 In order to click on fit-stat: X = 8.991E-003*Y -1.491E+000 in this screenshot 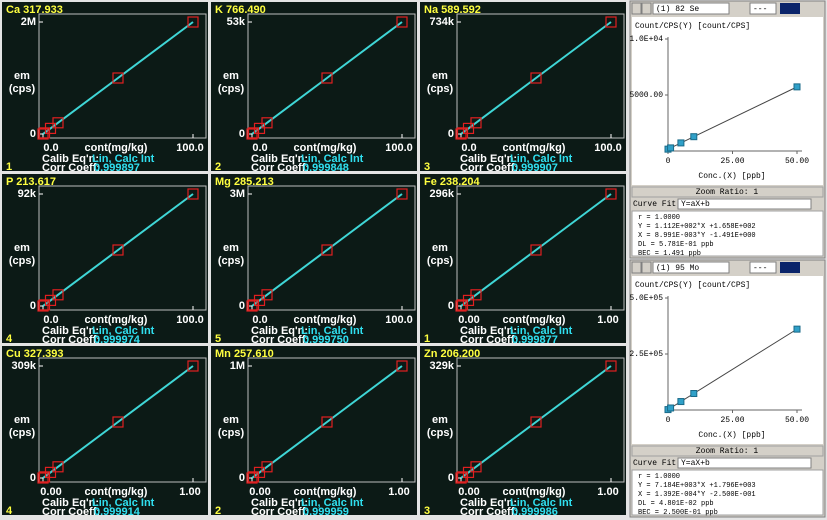, I will do `click(697, 236)`.